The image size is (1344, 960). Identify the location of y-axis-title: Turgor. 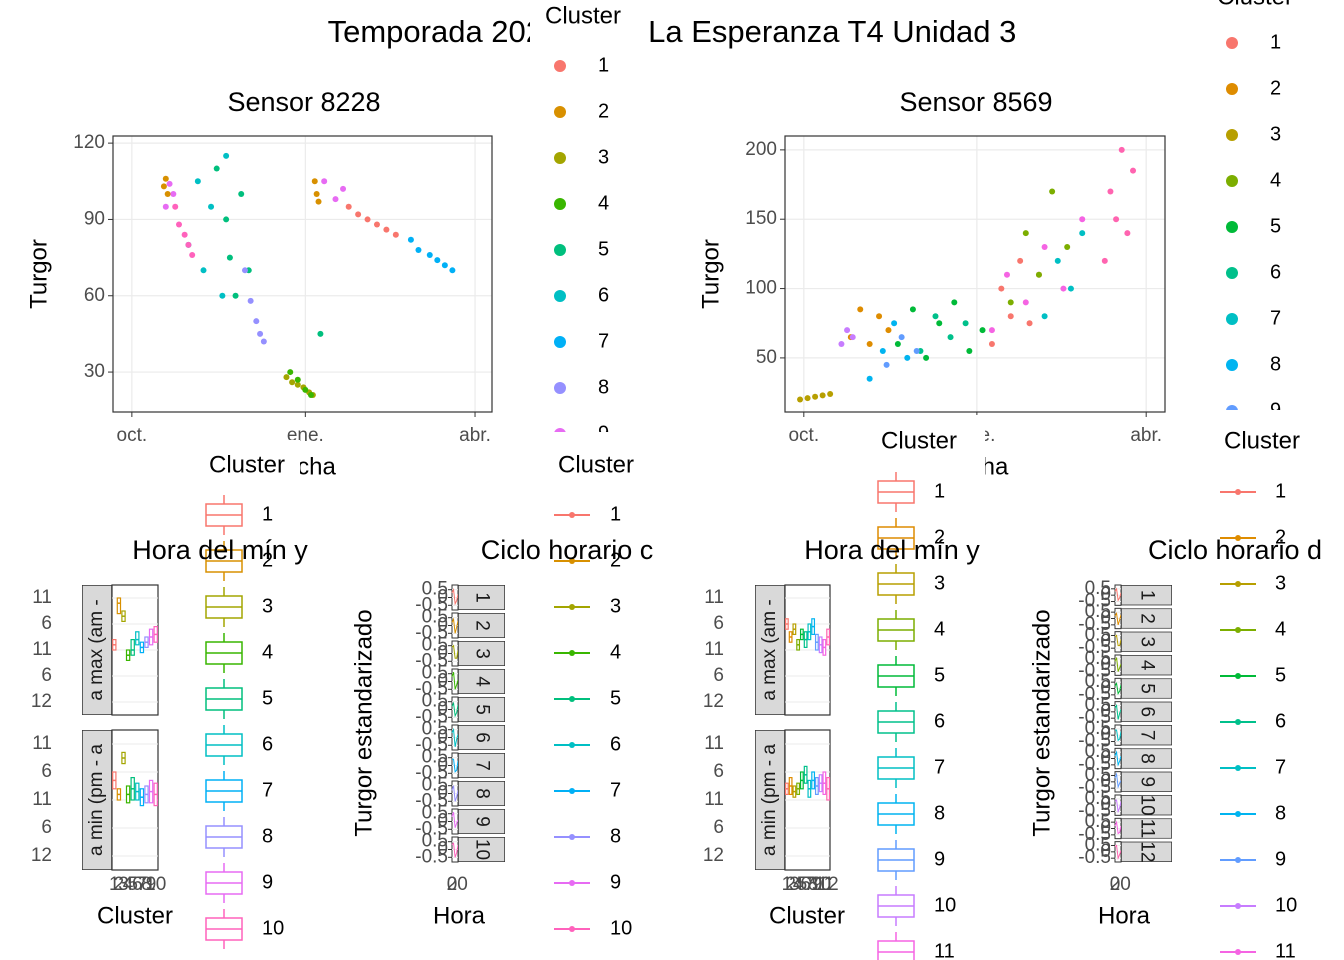
(38, 274).